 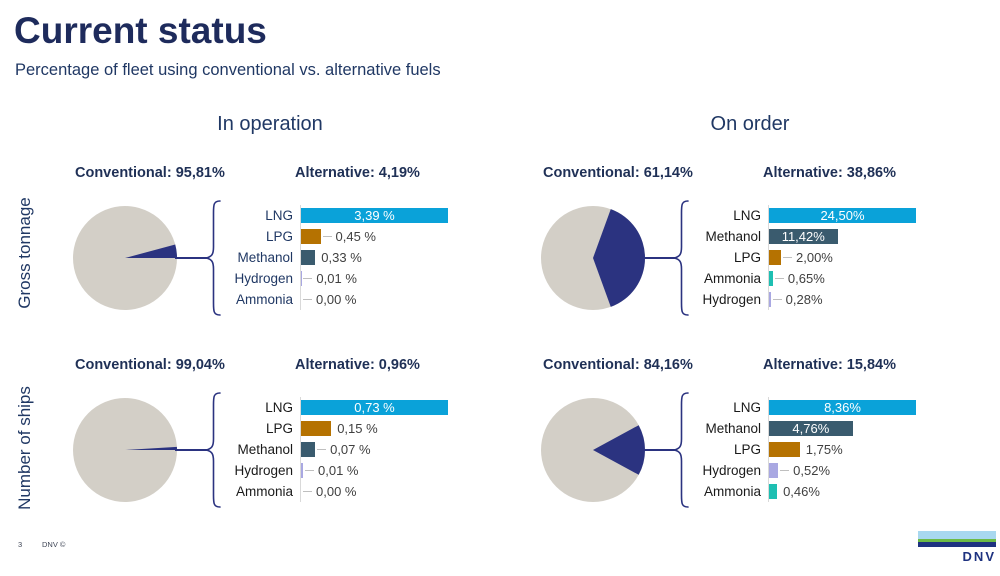 I want to click on bar-track: 1,75%, so click(x=842, y=449).